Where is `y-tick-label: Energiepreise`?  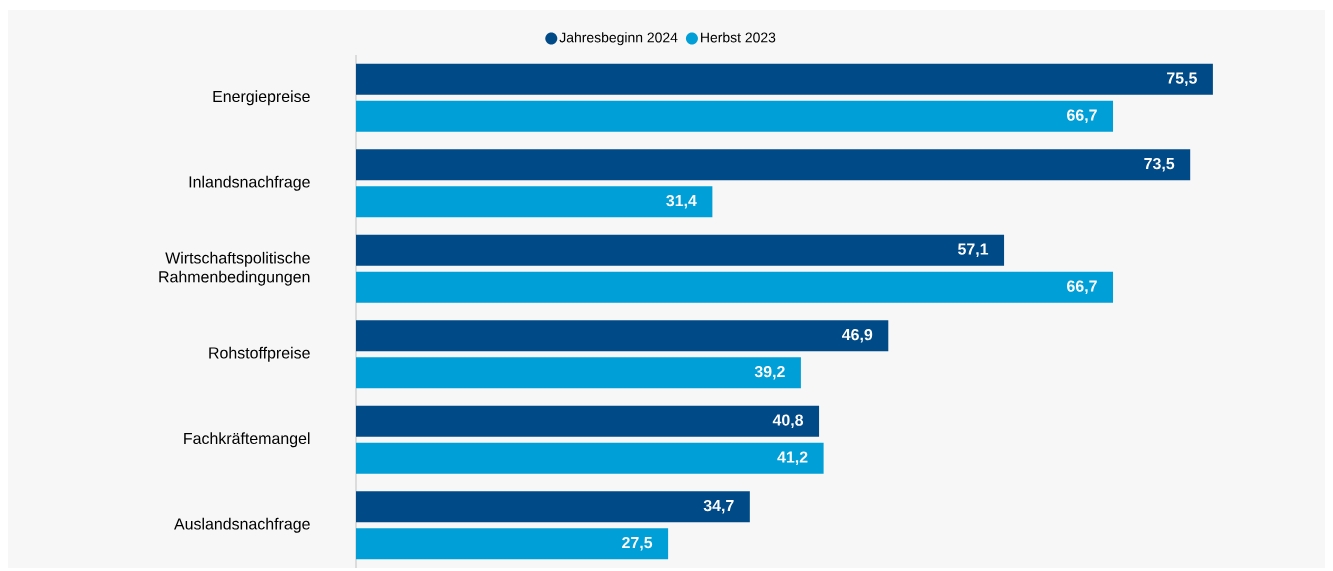
y-tick-label: Energiepreise is located at coordinates (261, 98).